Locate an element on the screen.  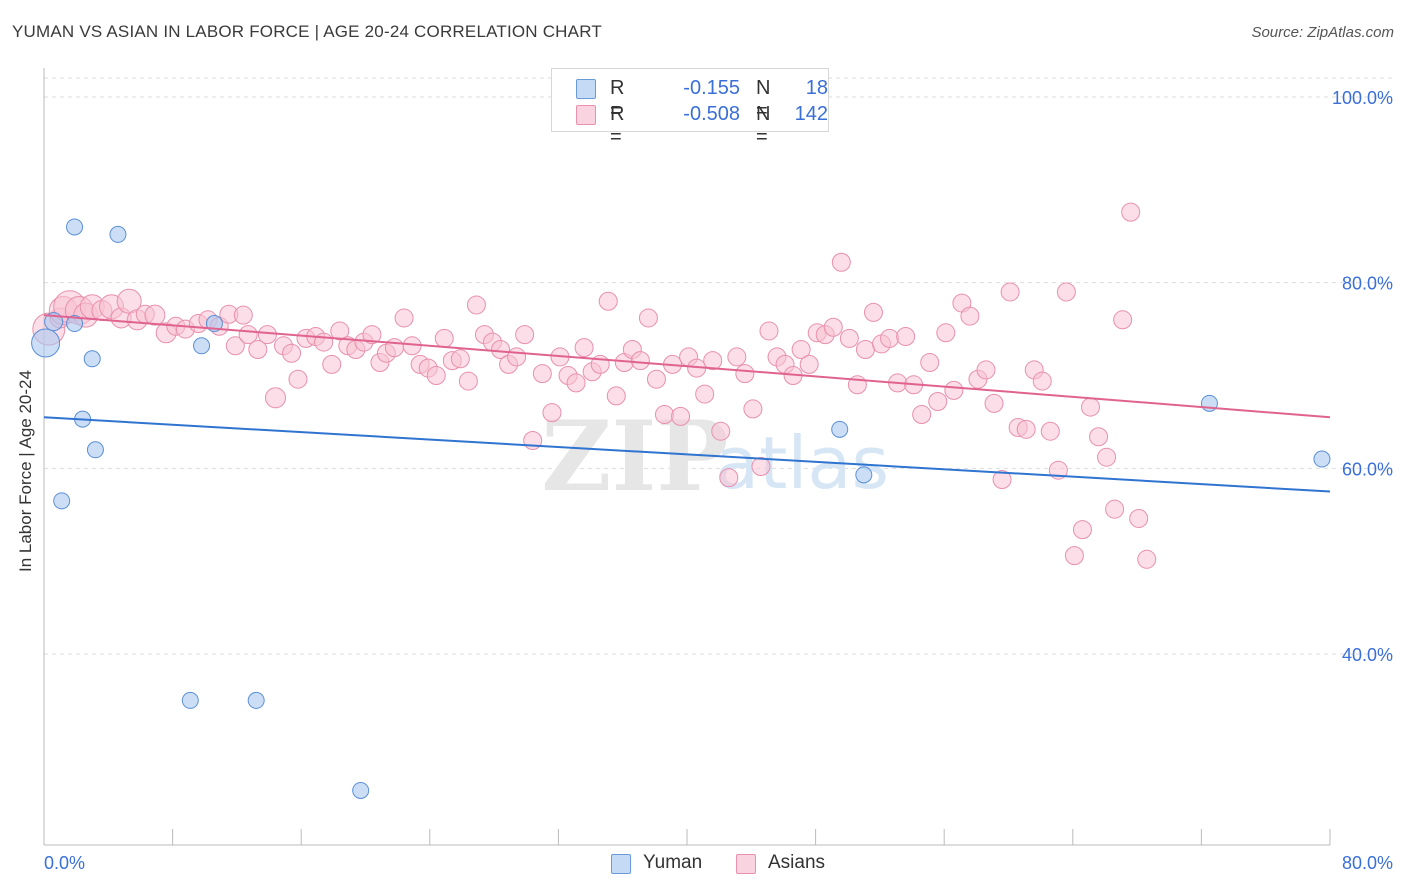
correlation-legend: R = -0.155 N = 18 R = -0.508 N = 142 is located at coordinates (690, 108).